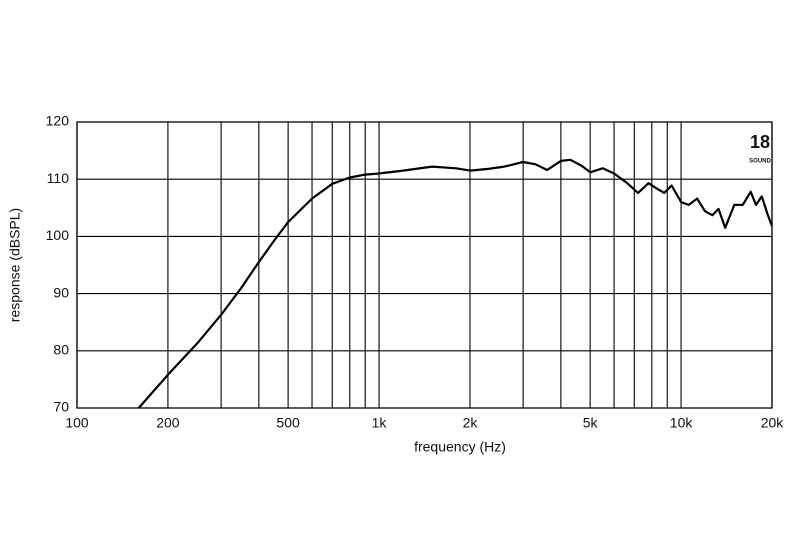 The image size is (800, 560). Describe the element at coordinates (760, 142) in the screenshot. I see `logo: 18` at that location.